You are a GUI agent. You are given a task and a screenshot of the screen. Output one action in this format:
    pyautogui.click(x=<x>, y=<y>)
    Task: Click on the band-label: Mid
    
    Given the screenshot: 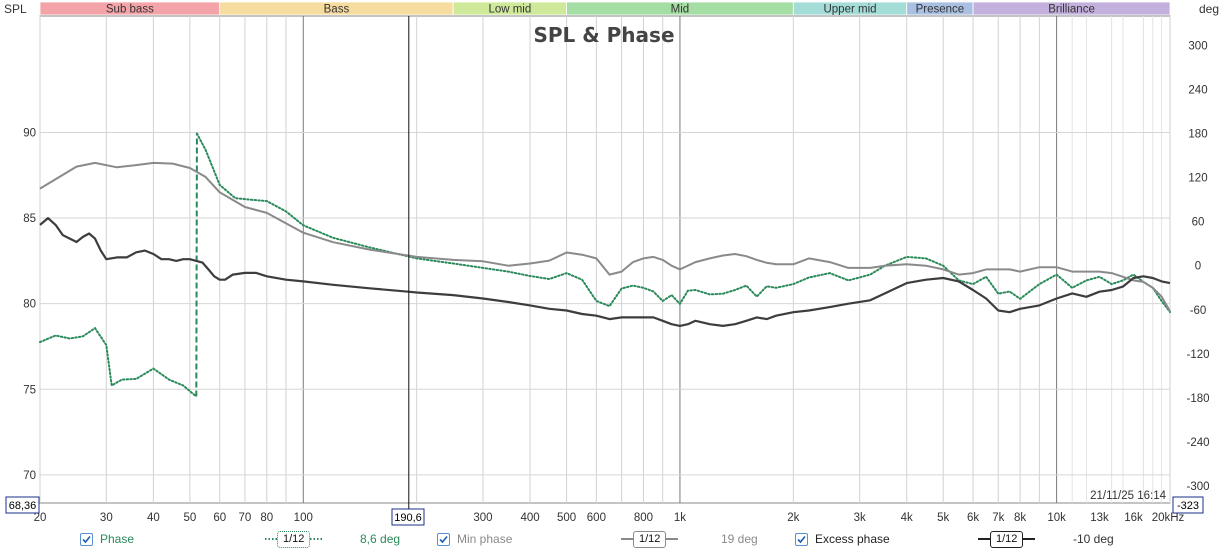 What is the action you would take?
    pyautogui.click(x=680, y=10)
    